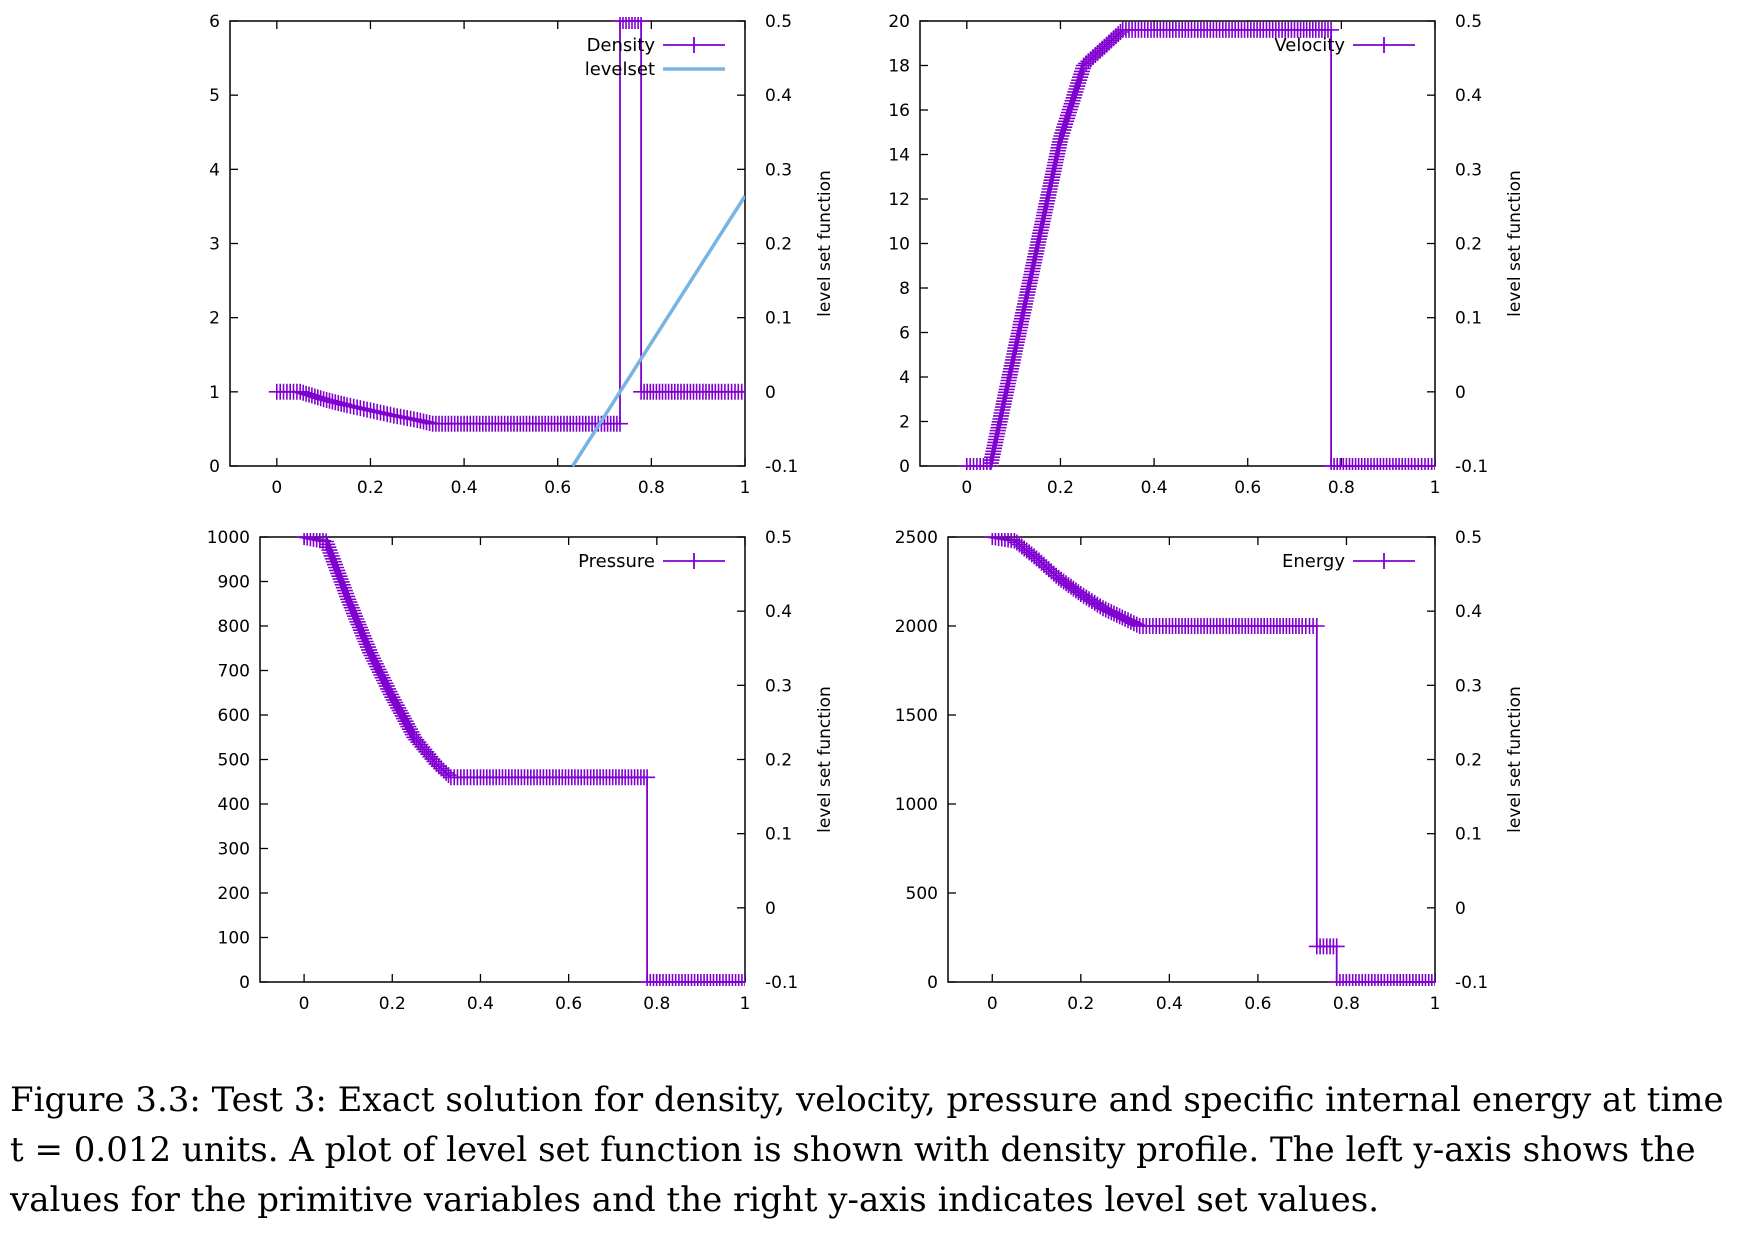  Describe the element at coordinates (904, 423) in the screenshot. I see `y-tick-label: 2` at that location.